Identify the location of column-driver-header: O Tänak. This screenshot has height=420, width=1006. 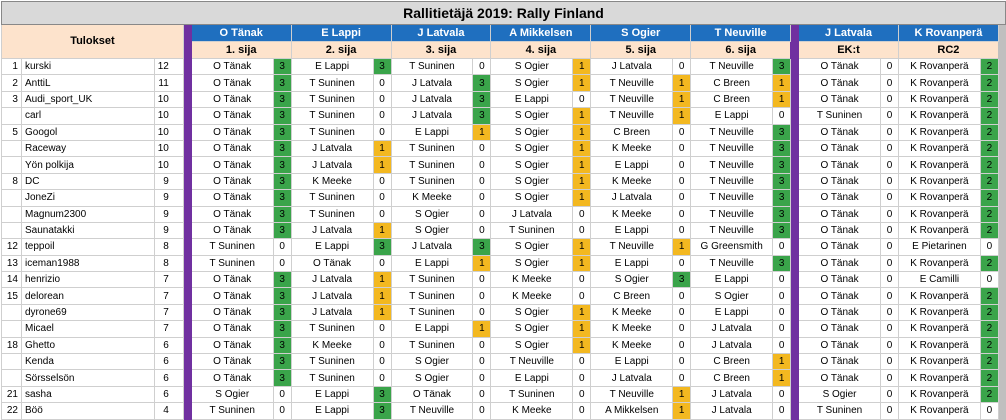
(241, 33).